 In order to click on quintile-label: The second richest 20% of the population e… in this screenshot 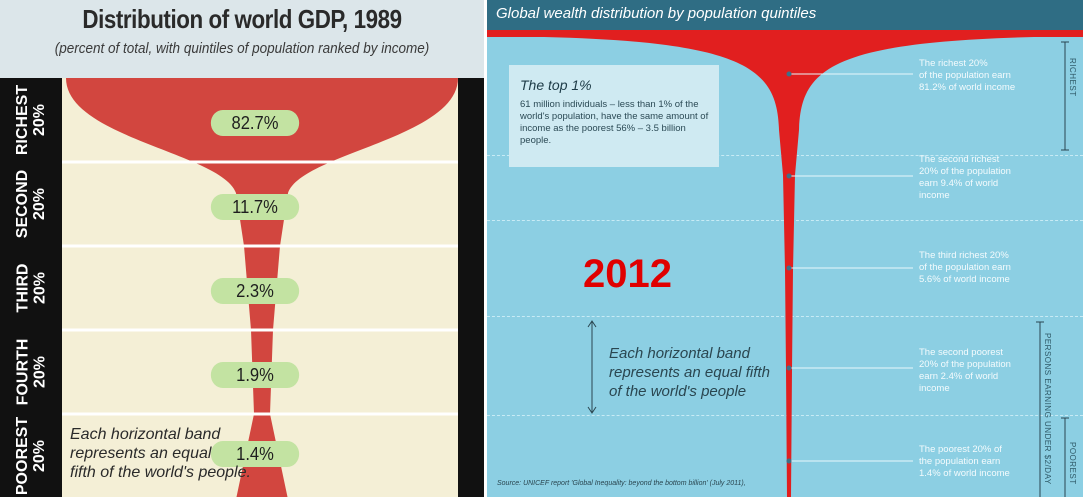, I will do `click(965, 177)`.